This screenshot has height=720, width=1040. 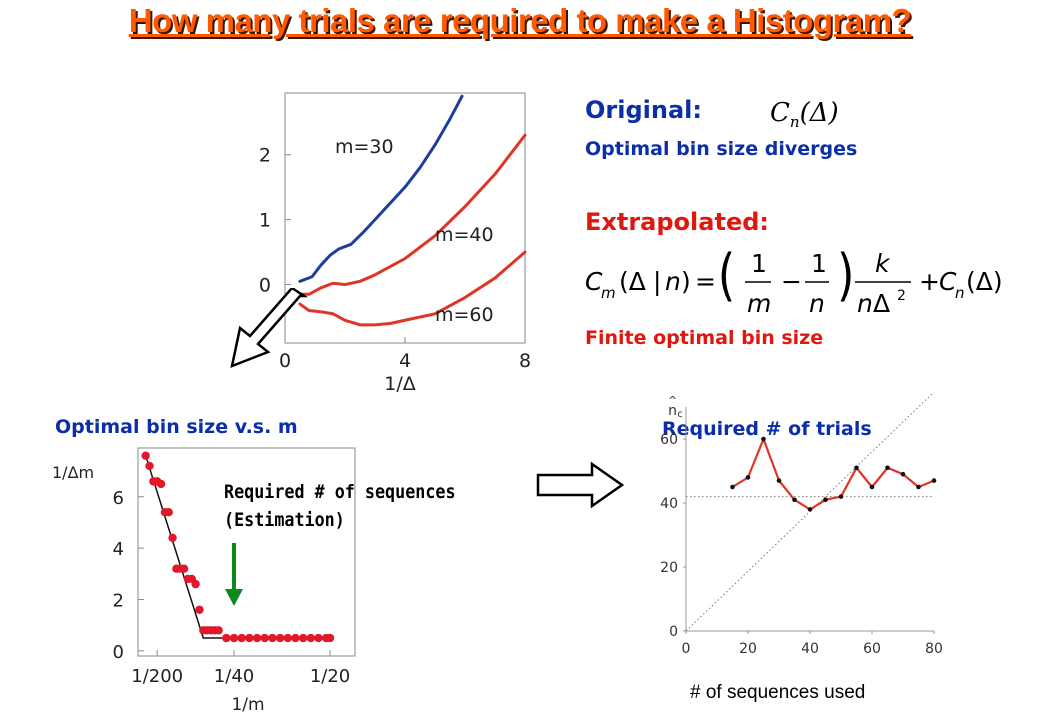 What do you see at coordinates (675, 407) in the screenshot?
I see `chart3-y-axis-label: n^c` at bounding box center [675, 407].